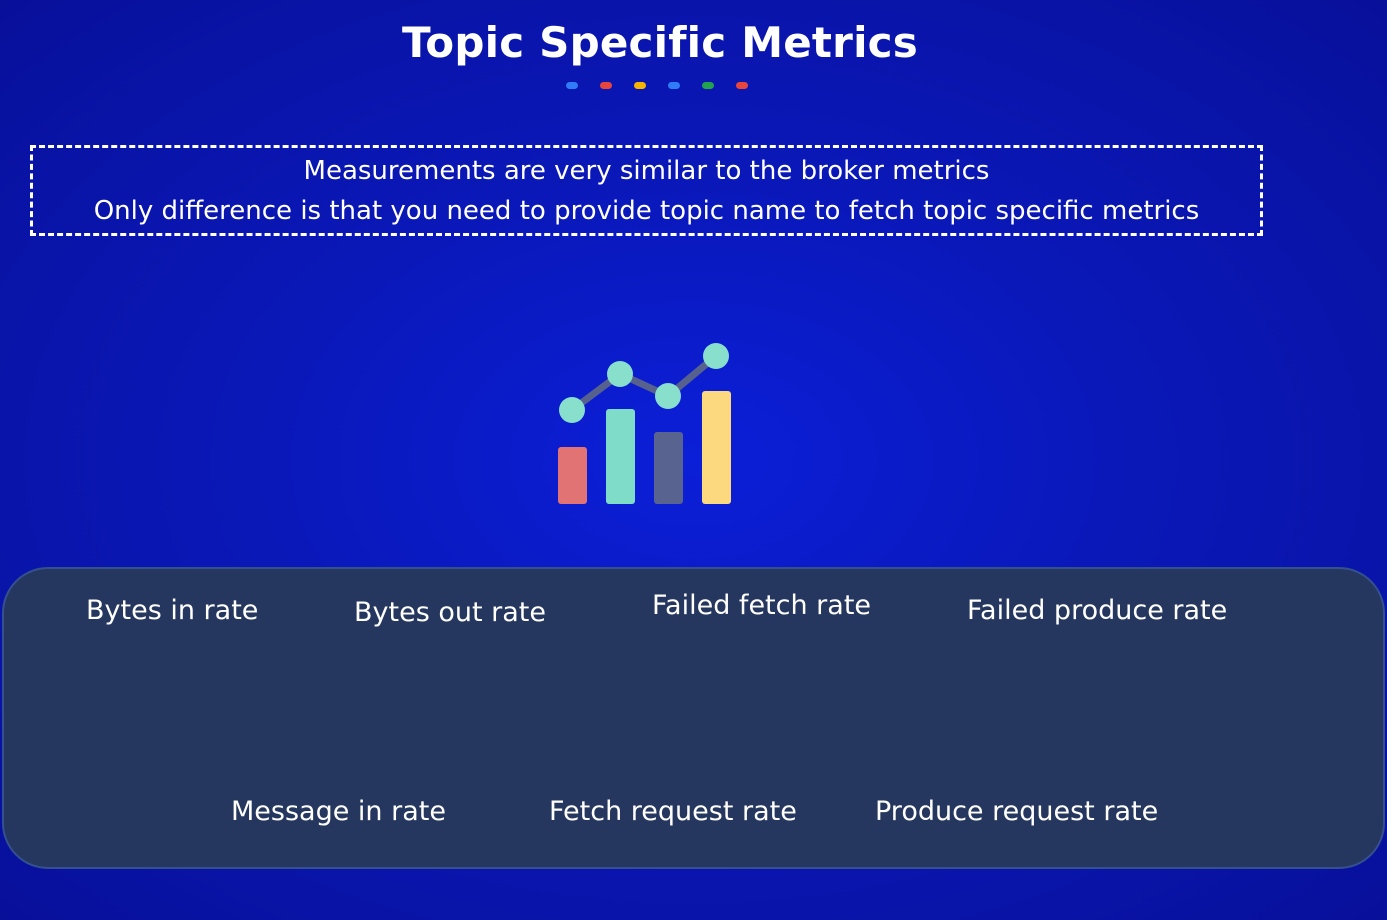 This screenshot has height=920, width=1387. Describe the element at coordinates (172, 610) in the screenshot. I see `metric-bytes-in-rate: Bytes in rate` at that location.